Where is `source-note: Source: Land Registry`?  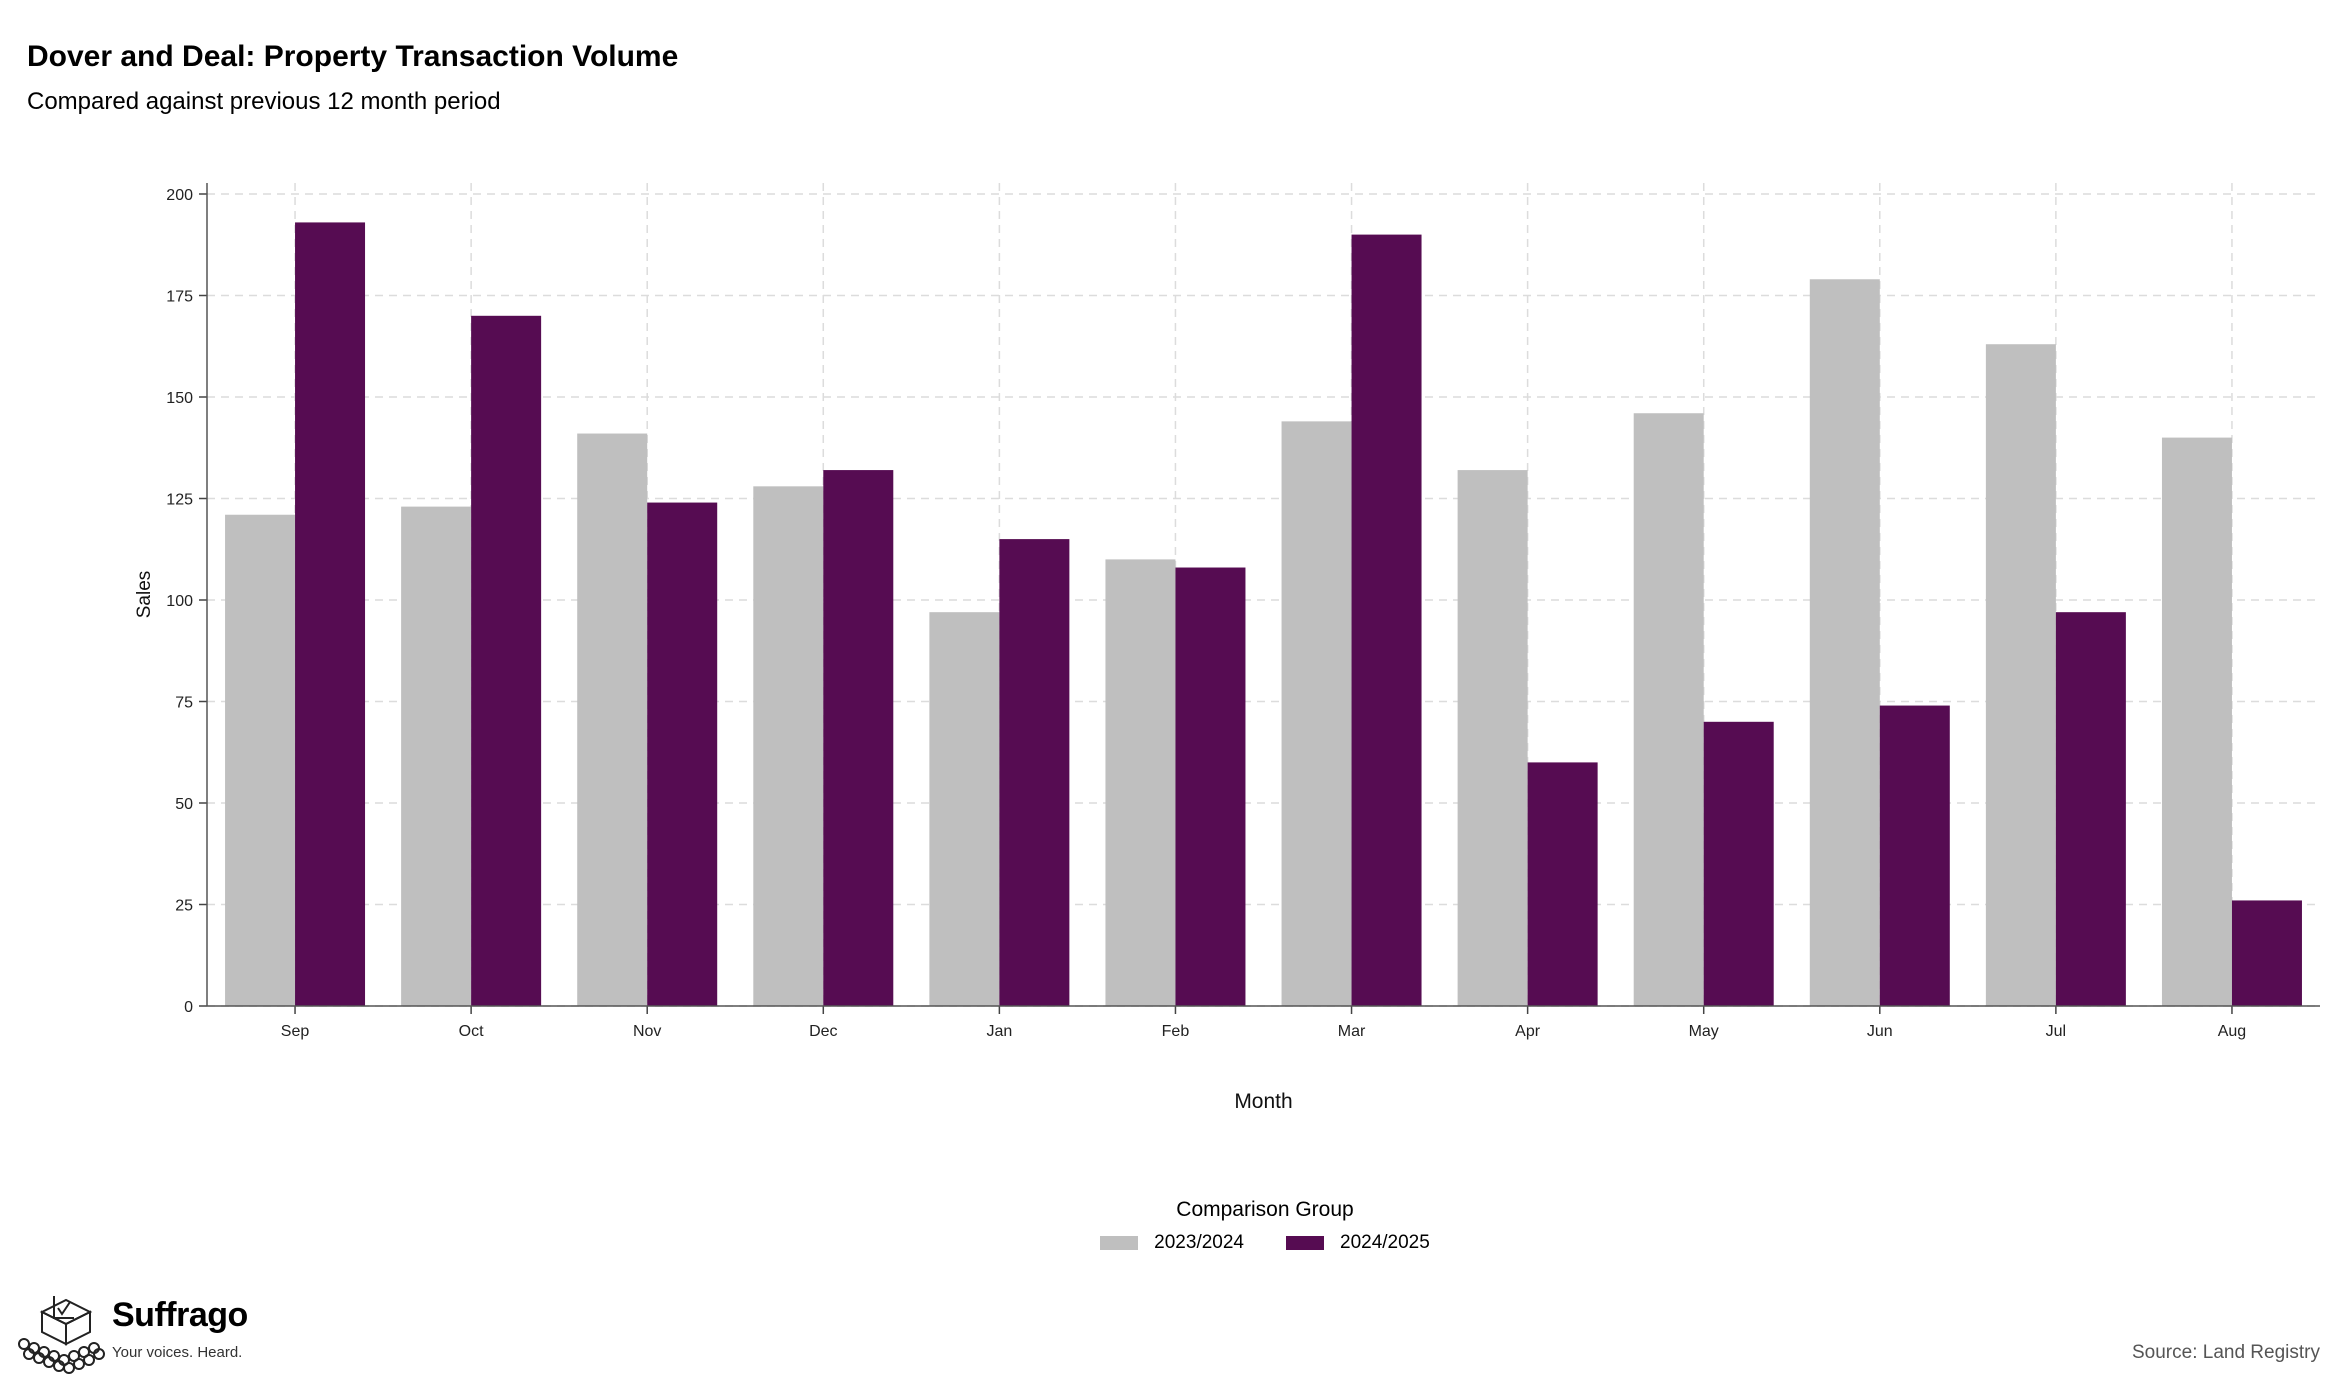 source-note: Source: Land Registry is located at coordinates (2226, 1352).